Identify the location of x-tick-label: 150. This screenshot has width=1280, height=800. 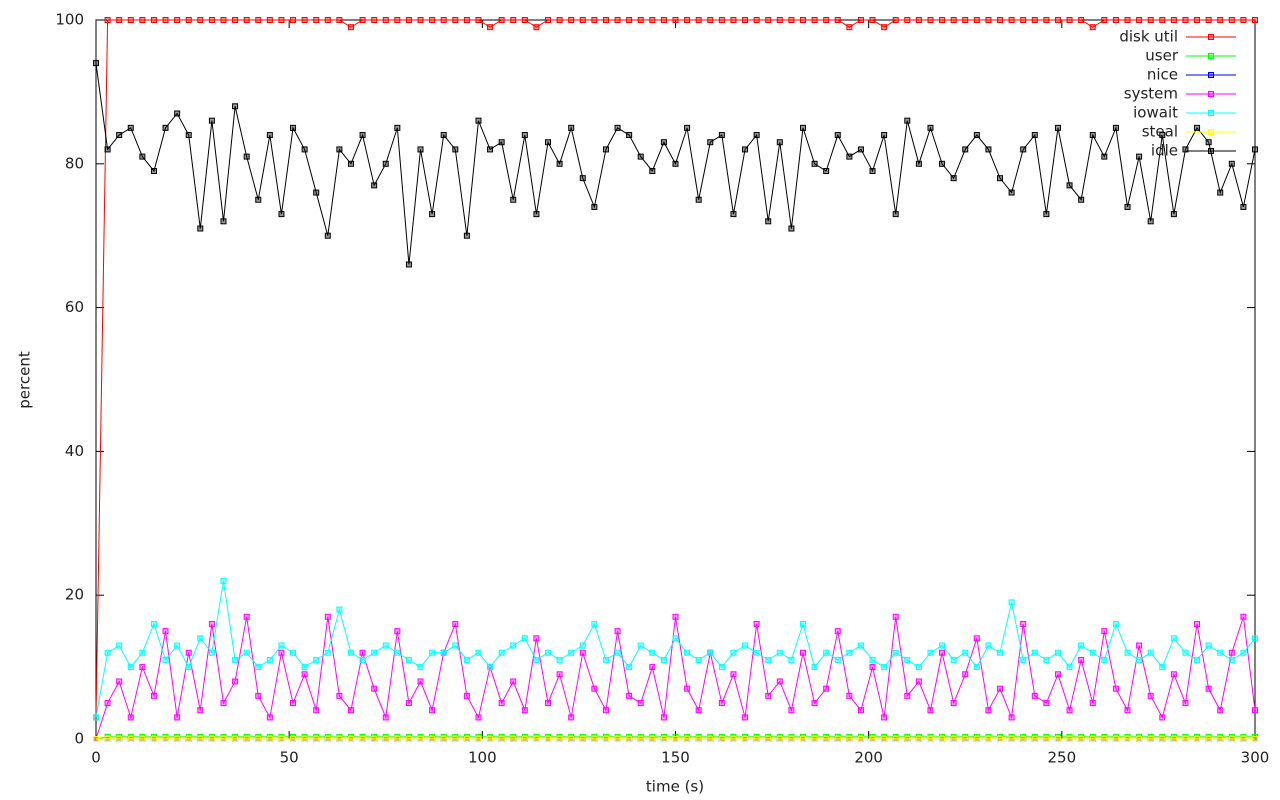
(675, 758).